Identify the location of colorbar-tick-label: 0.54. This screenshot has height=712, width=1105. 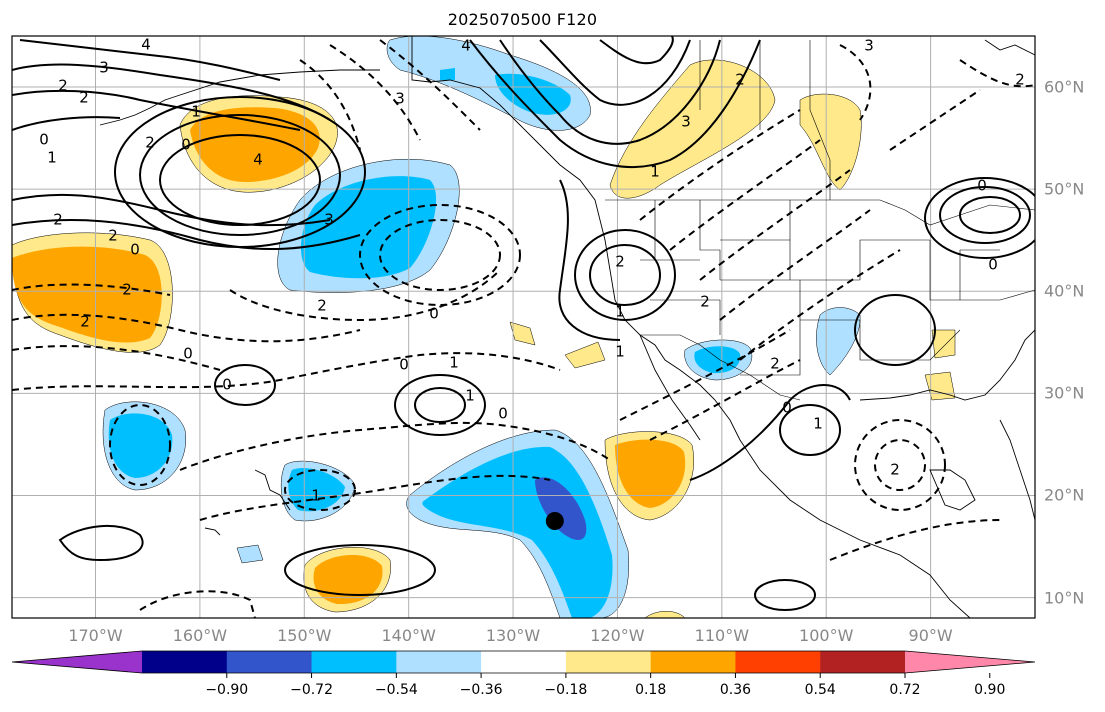
(820, 690).